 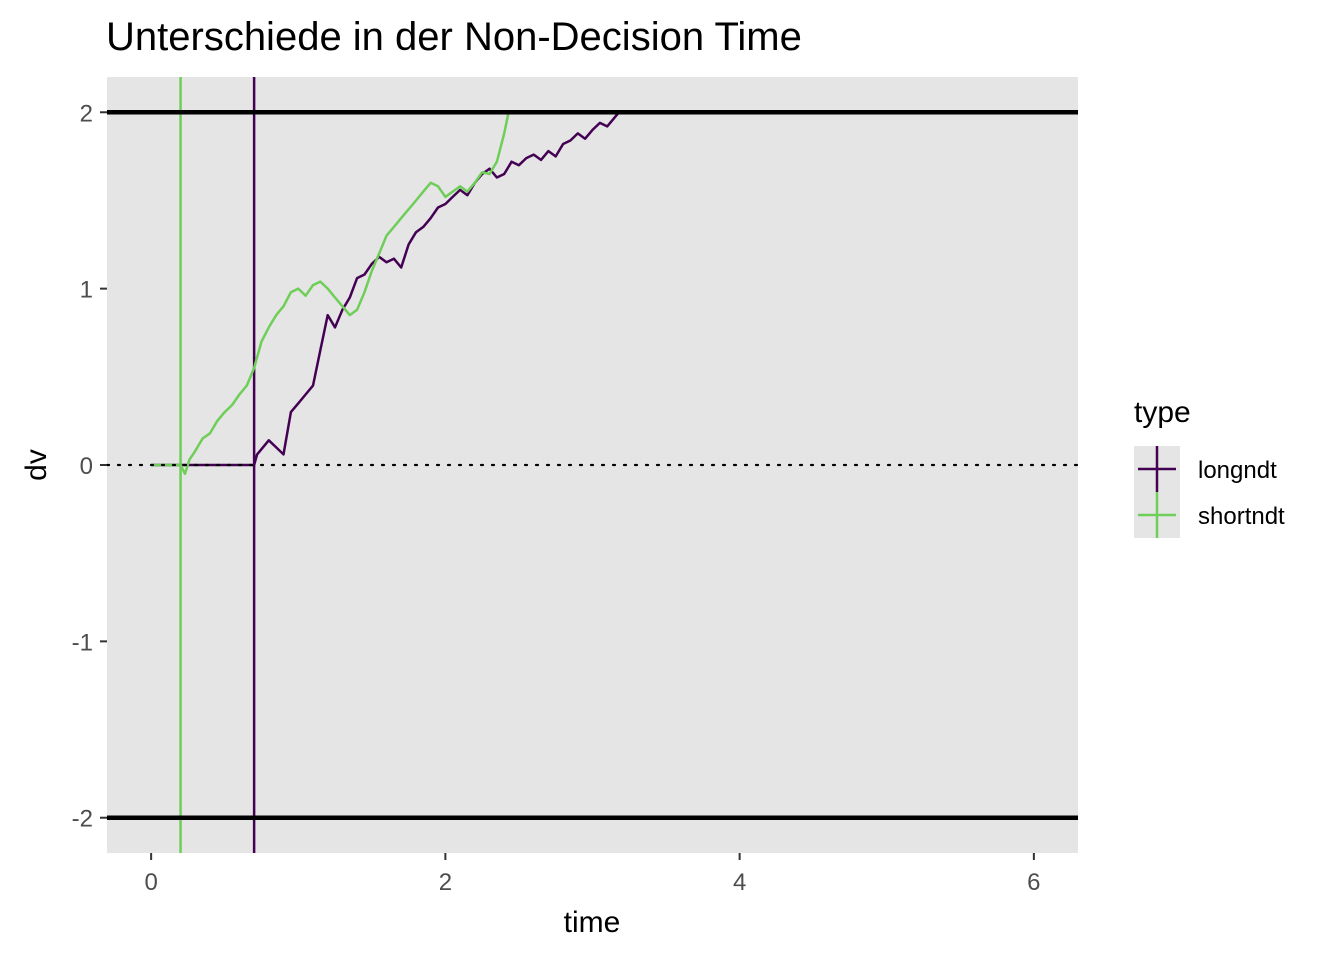 What do you see at coordinates (86, 466) in the screenshot?
I see `y-tick-label: 0` at bounding box center [86, 466].